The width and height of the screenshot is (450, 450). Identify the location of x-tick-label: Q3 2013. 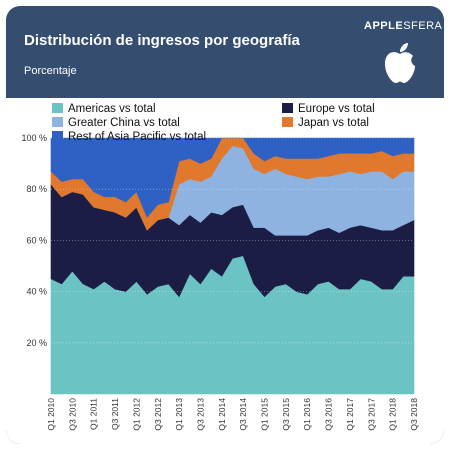
(200, 414).